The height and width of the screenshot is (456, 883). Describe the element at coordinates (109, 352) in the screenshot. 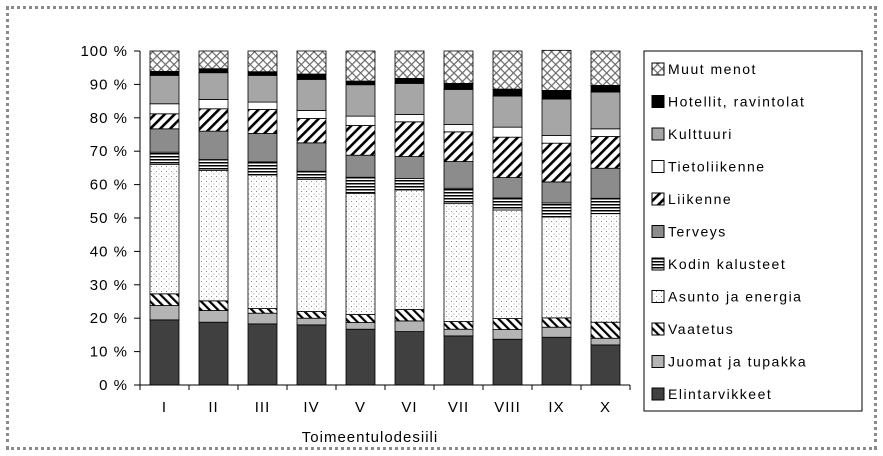

I see `y-tick-label: 10 %` at that location.